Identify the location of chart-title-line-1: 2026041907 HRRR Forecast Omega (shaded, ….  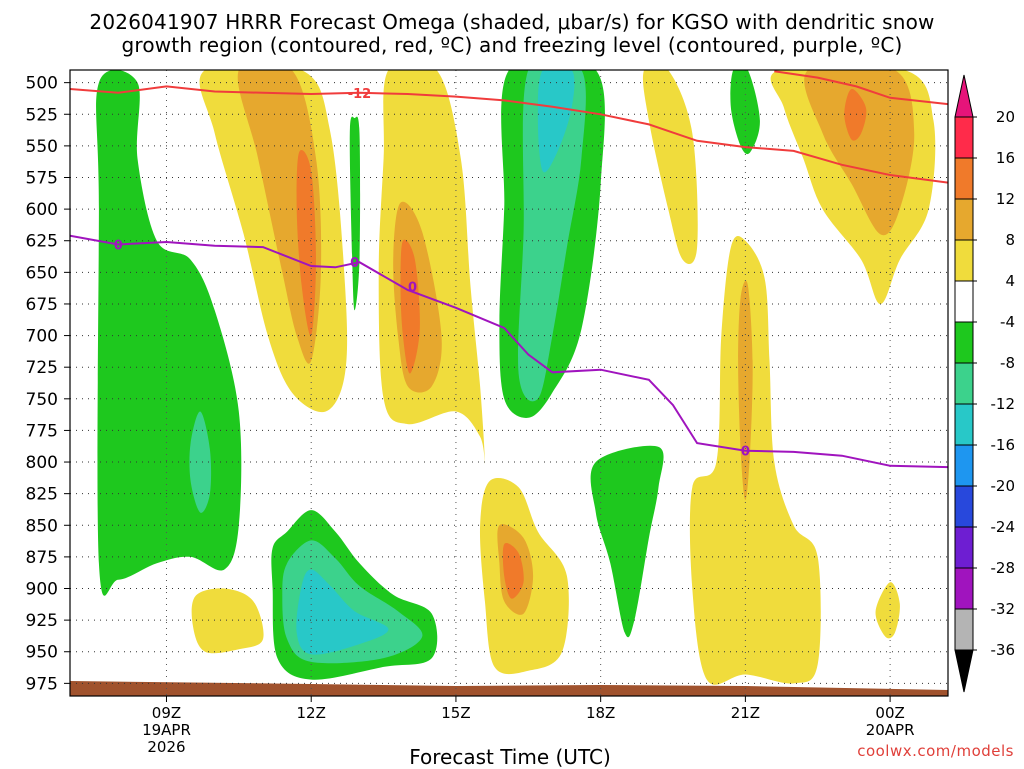
(512, 22).